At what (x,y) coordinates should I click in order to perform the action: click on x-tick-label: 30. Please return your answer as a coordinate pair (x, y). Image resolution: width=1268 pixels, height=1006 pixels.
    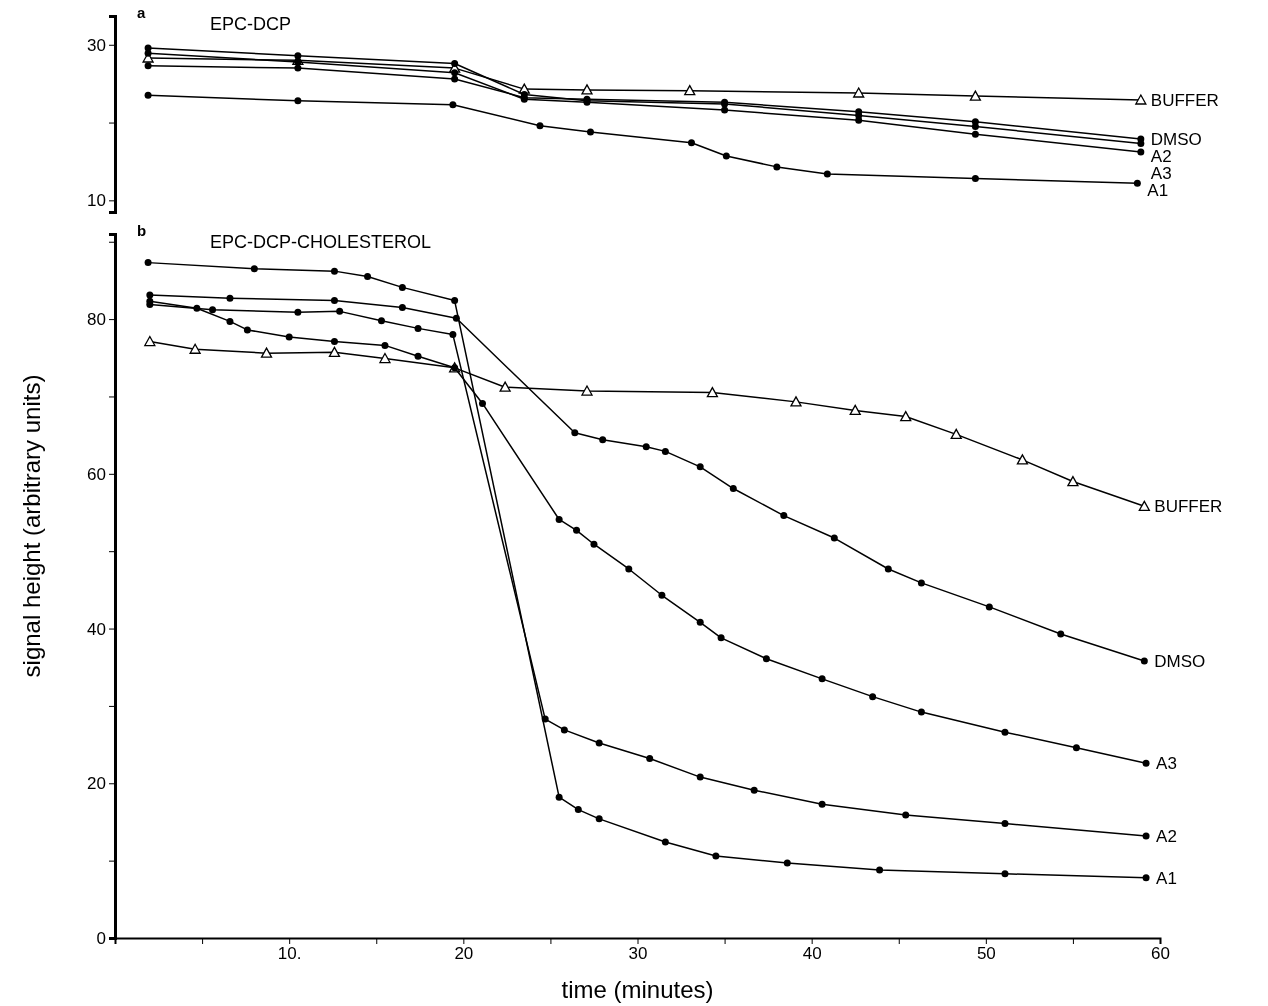
    Looking at the image, I should click on (638, 954).